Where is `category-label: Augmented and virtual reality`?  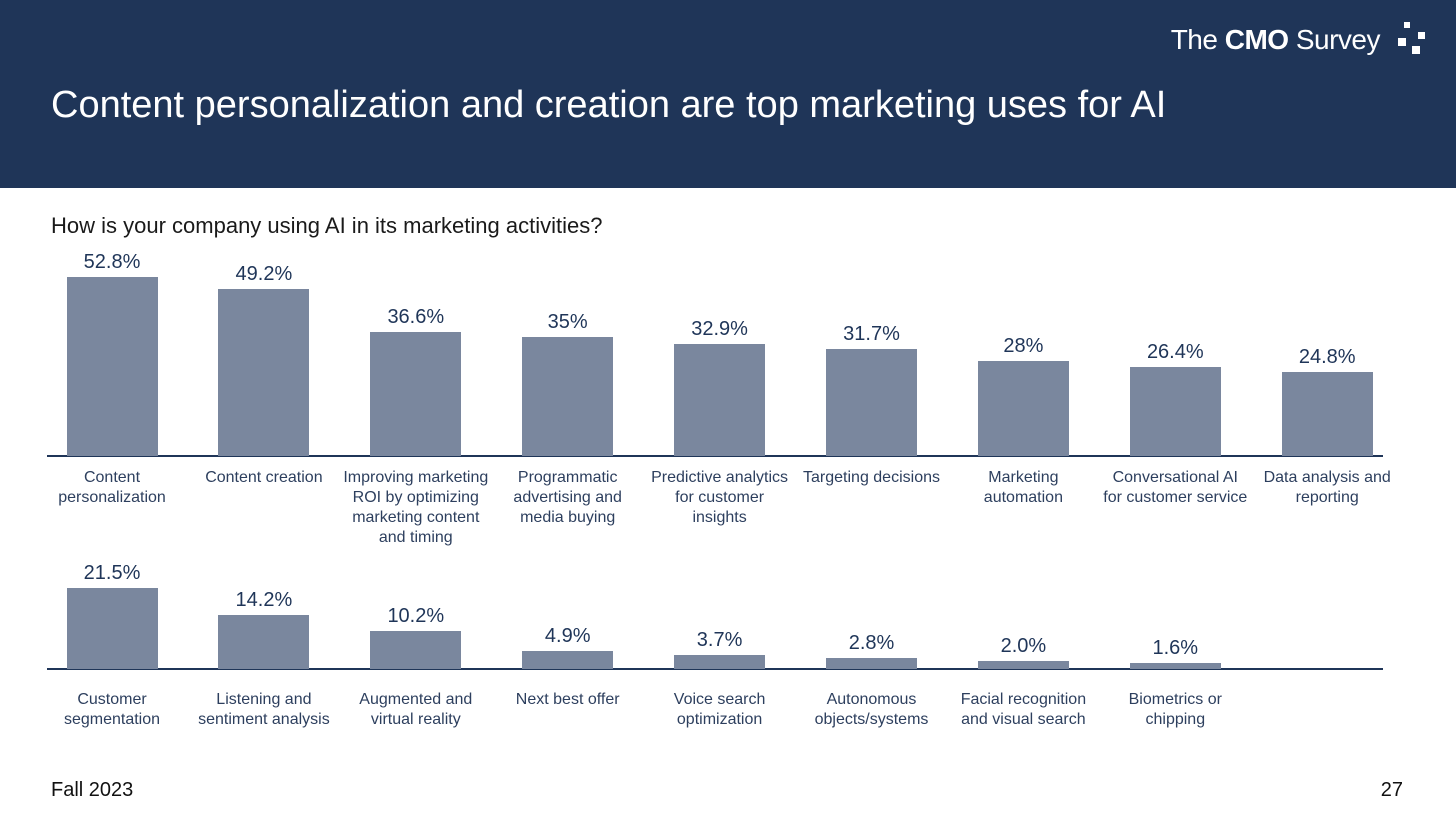 category-label: Augmented and virtual reality is located at coordinates (416, 709).